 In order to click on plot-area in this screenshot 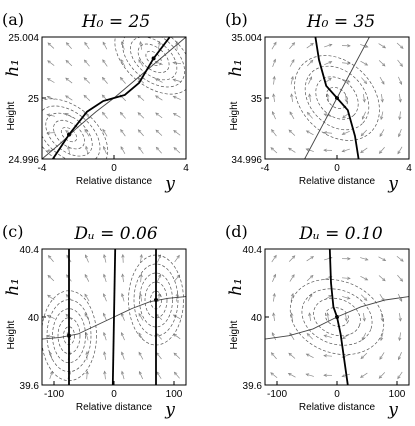, I will do `click(337, 98)`.